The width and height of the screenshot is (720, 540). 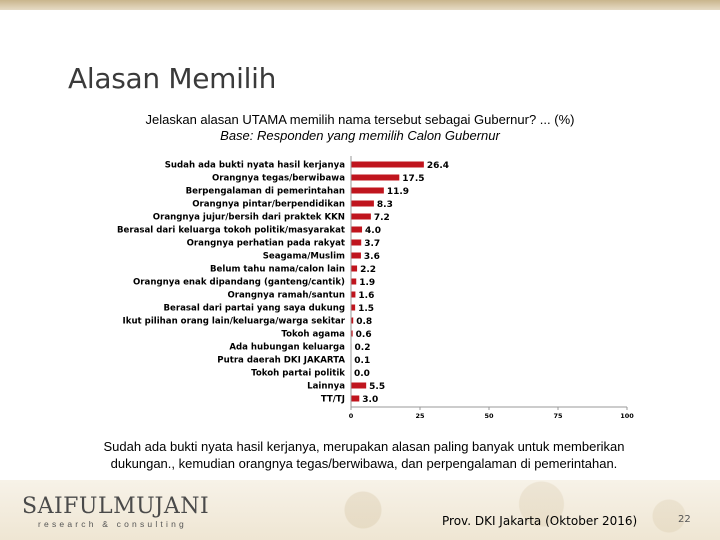 What do you see at coordinates (370, 400) in the screenshot?
I see `data-label: 3.0` at bounding box center [370, 400].